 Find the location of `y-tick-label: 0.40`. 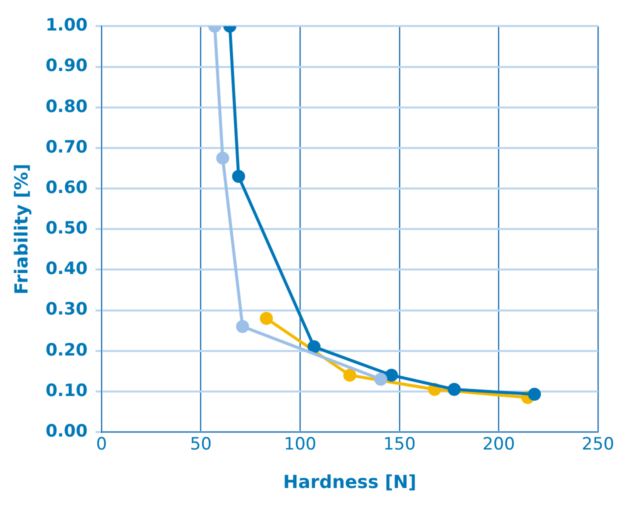

y-tick-label: 0.40 is located at coordinates (67, 269).